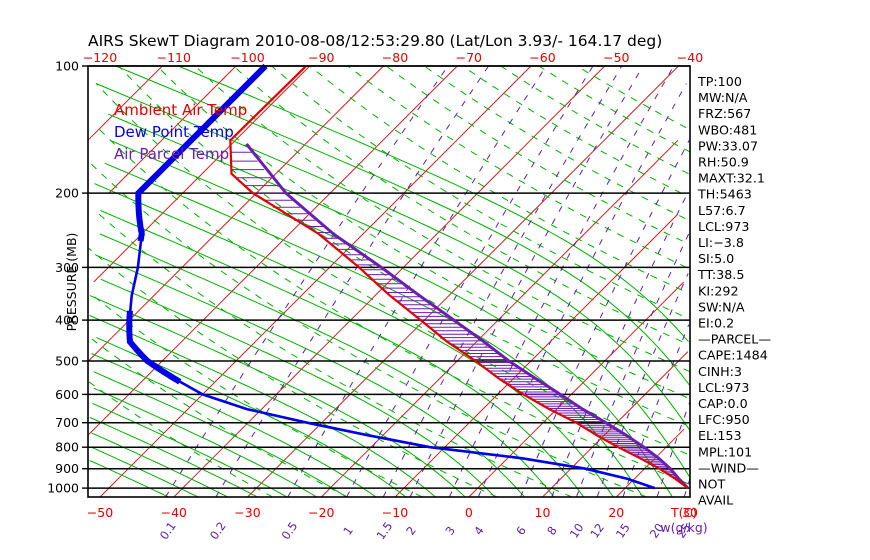 This screenshot has width=870, height=560. What do you see at coordinates (67, 361) in the screenshot?
I see `pressure-tick: 500` at bounding box center [67, 361].